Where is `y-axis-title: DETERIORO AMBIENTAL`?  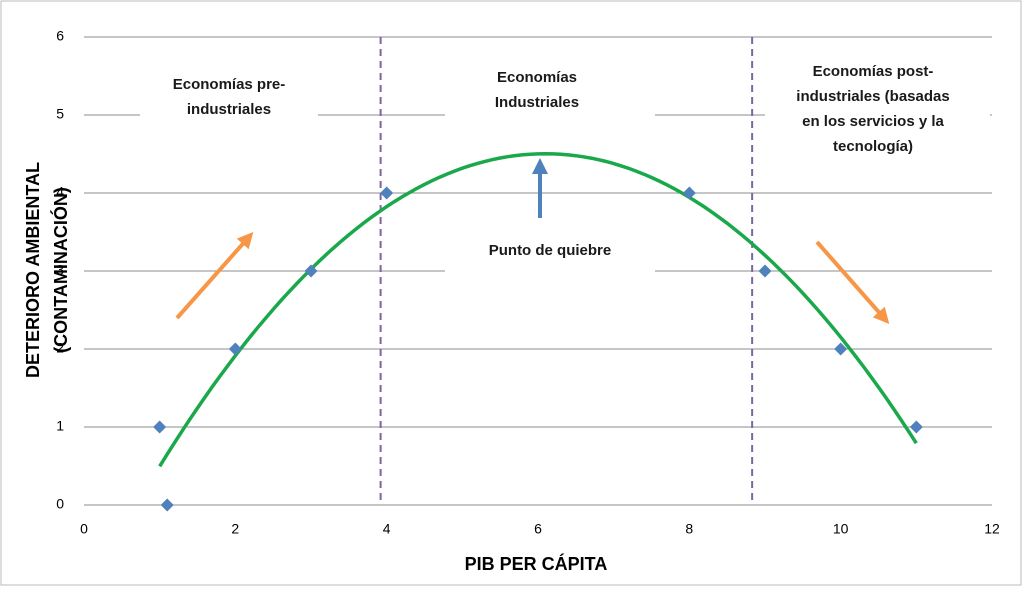 y-axis-title: DETERIORO AMBIENTAL is located at coordinates (33, 270).